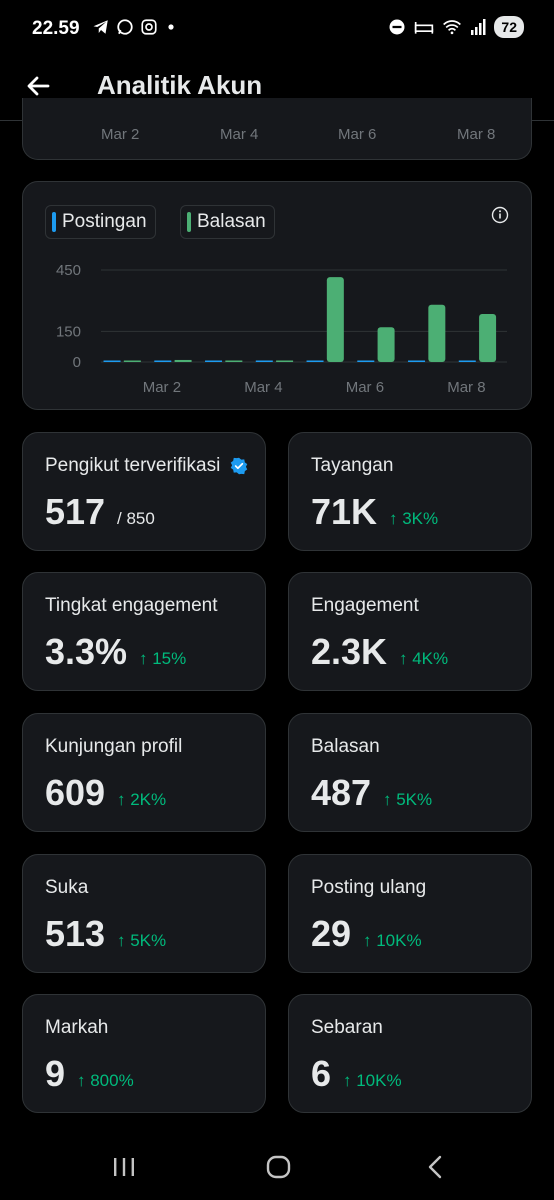  Describe the element at coordinates (435, 1167) in the screenshot. I see `back-nav-icon` at that location.